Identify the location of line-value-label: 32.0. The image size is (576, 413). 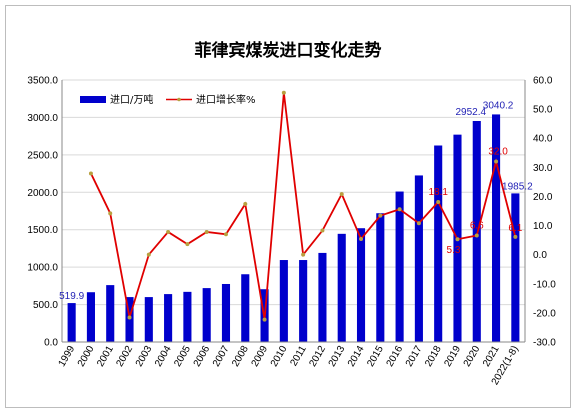
(498, 152).